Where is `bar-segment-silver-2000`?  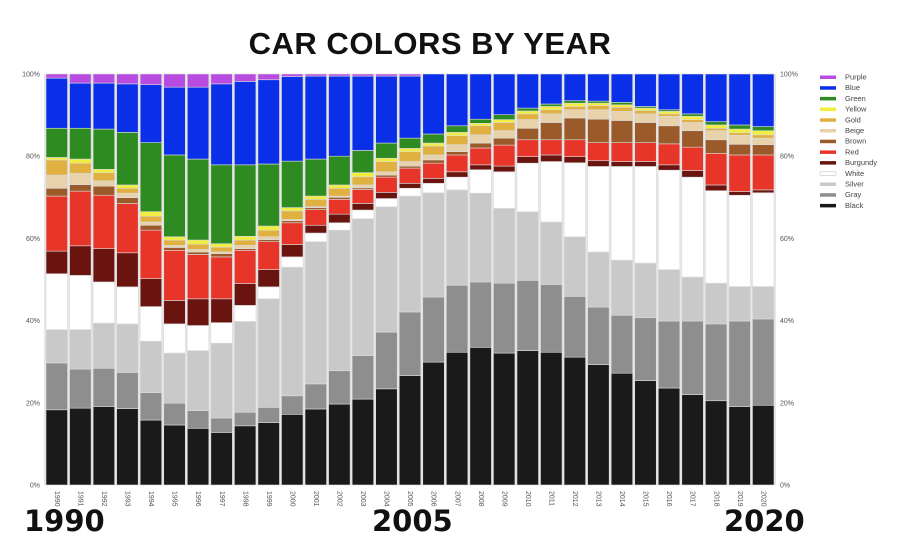 bar-segment-silver-2000 is located at coordinates (292, 331).